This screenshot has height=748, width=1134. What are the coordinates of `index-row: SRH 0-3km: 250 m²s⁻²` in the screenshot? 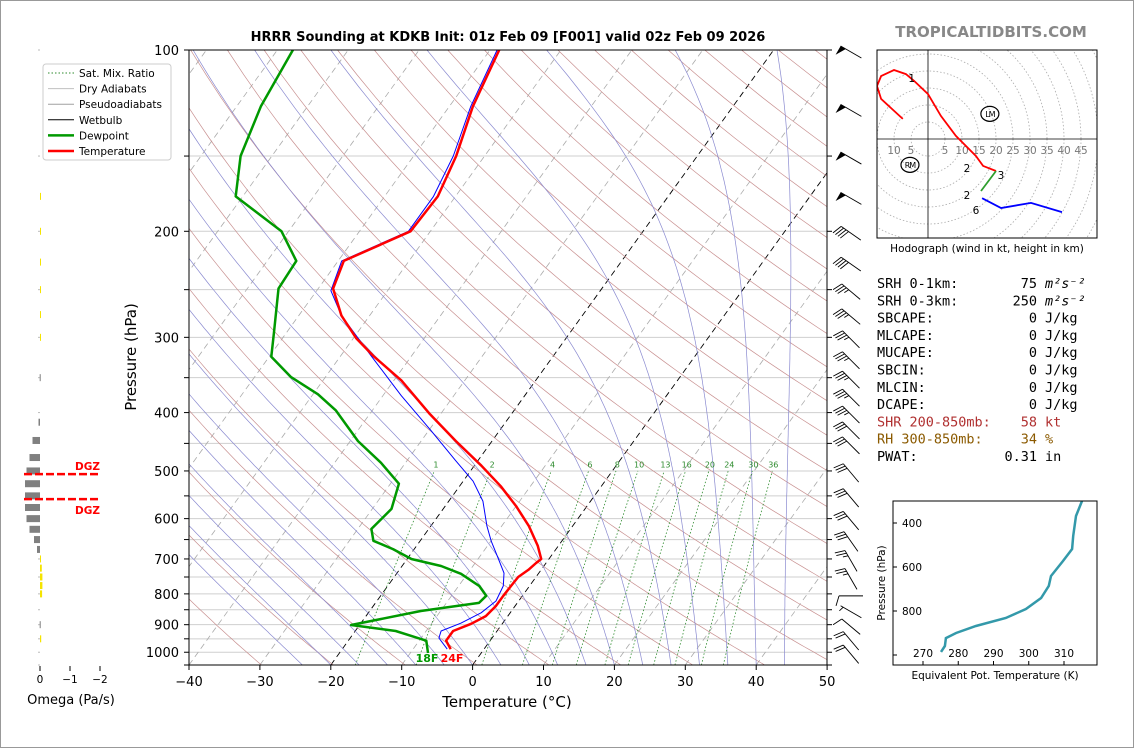 It's located at (981, 301).